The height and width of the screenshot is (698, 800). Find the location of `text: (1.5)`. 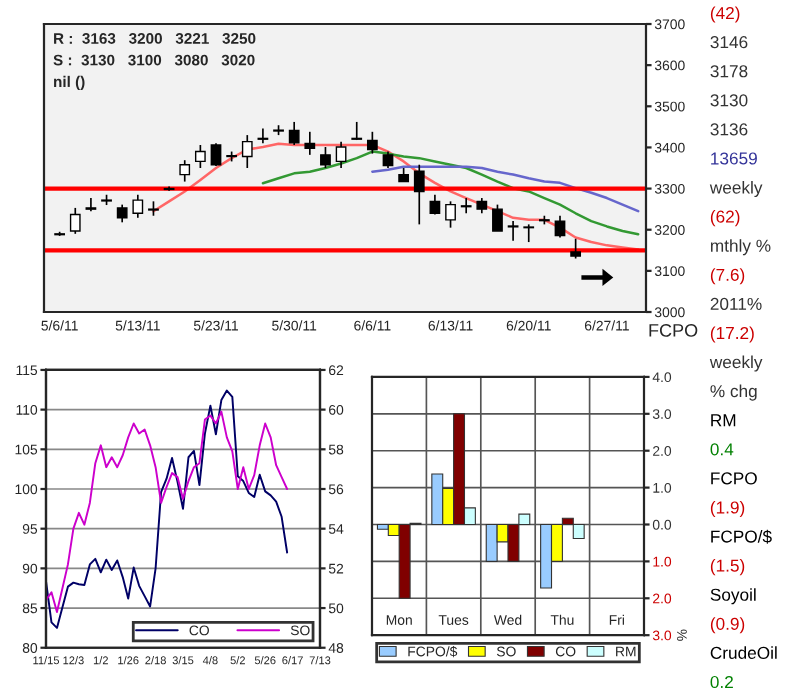

text: (1.5) is located at coordinates (727, 567).